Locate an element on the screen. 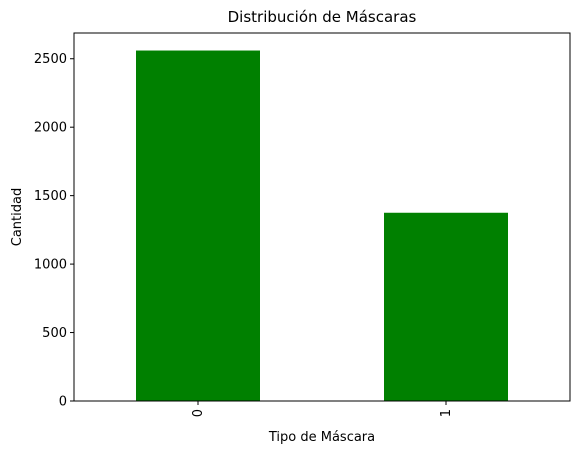 Image resolution: width=580 pixels, height=450 pixels. chart-title: Distribución de Máscaras is located at coordinates (322, 17).